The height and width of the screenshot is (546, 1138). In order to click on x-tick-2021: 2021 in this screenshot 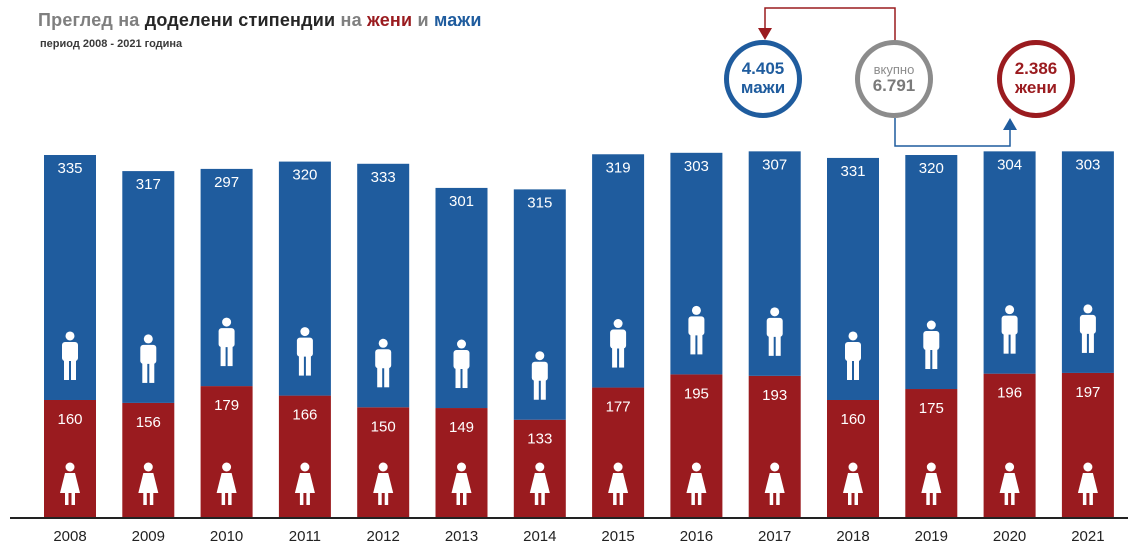, I will do `click(1087, 536)`.